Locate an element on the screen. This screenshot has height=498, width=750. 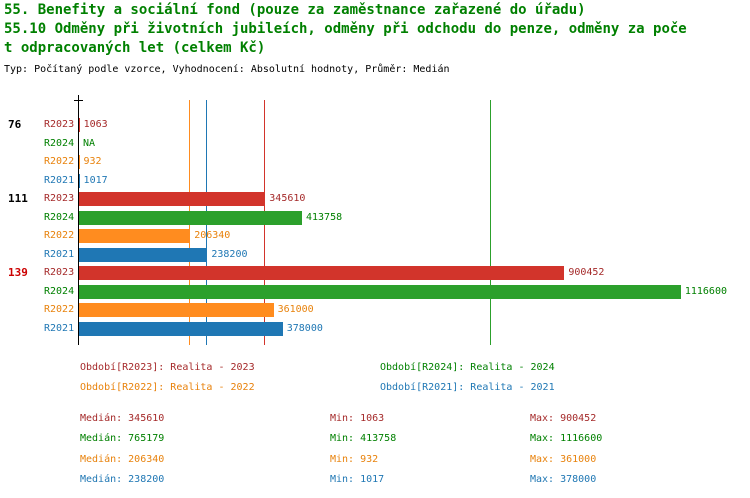
stat-median-r2023: Medián: 345610 is located at coordinates (122, 418).